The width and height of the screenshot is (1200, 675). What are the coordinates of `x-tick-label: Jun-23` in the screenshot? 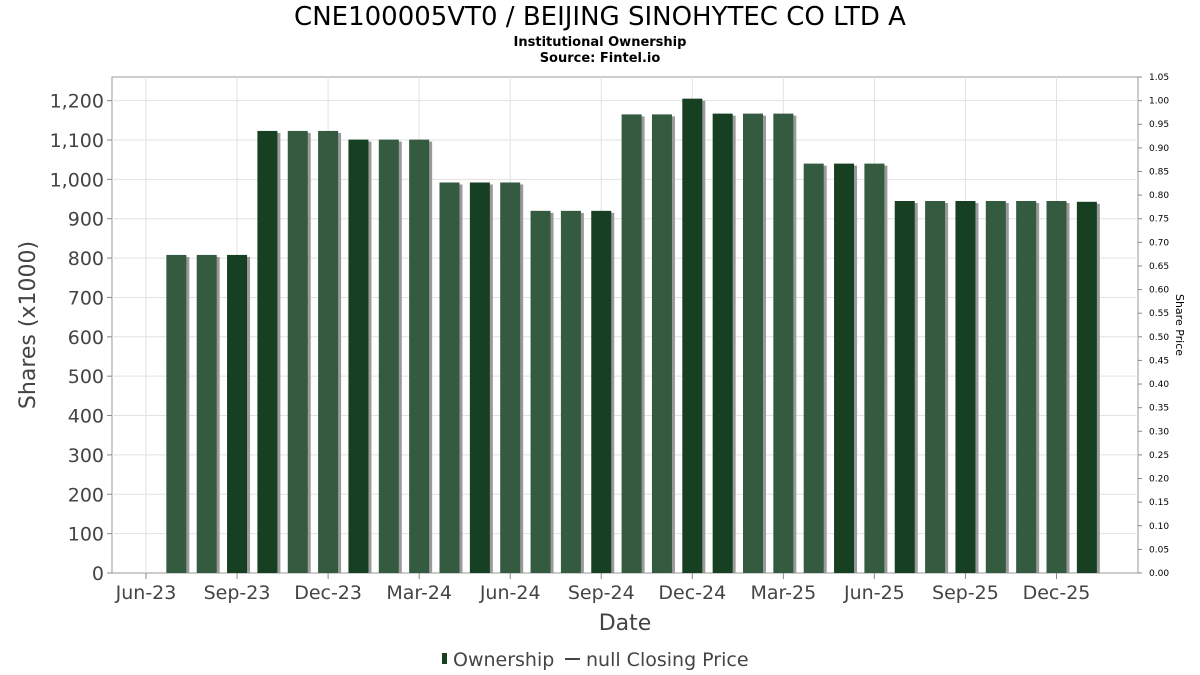 It's located at (146, 593).